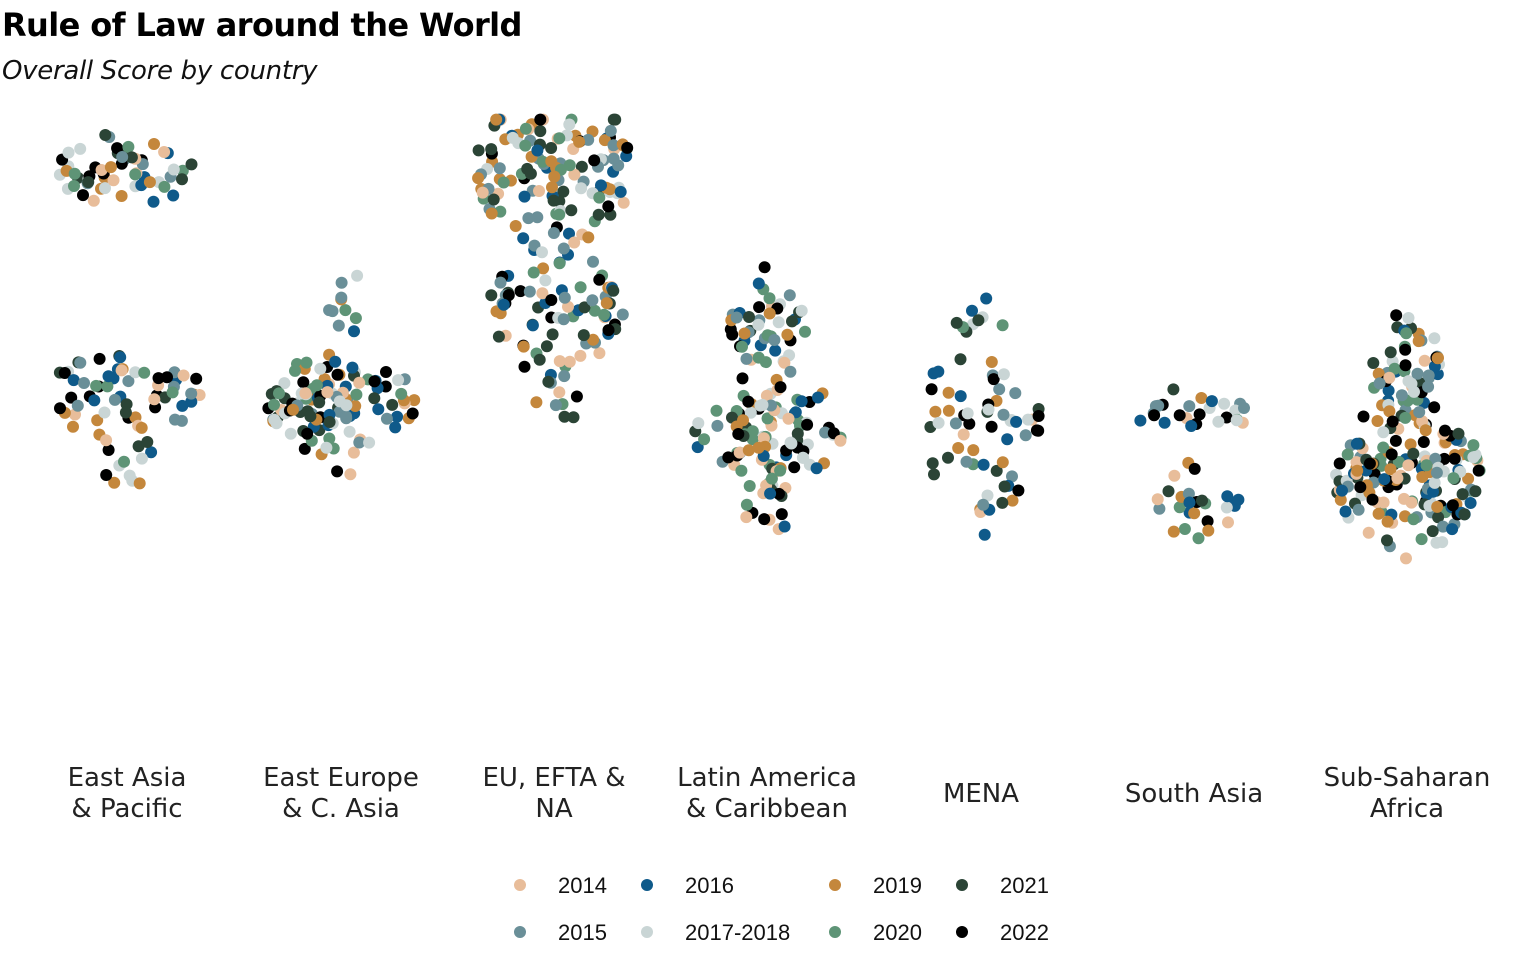 Image resolution: width=1536 pixels, height=960 pixels. Describe the element at coordinates (781, 909) in the screenshot. I see `legend: 2014 2015 2016 2017-2018 2019 2020 2021 2022` at that location.